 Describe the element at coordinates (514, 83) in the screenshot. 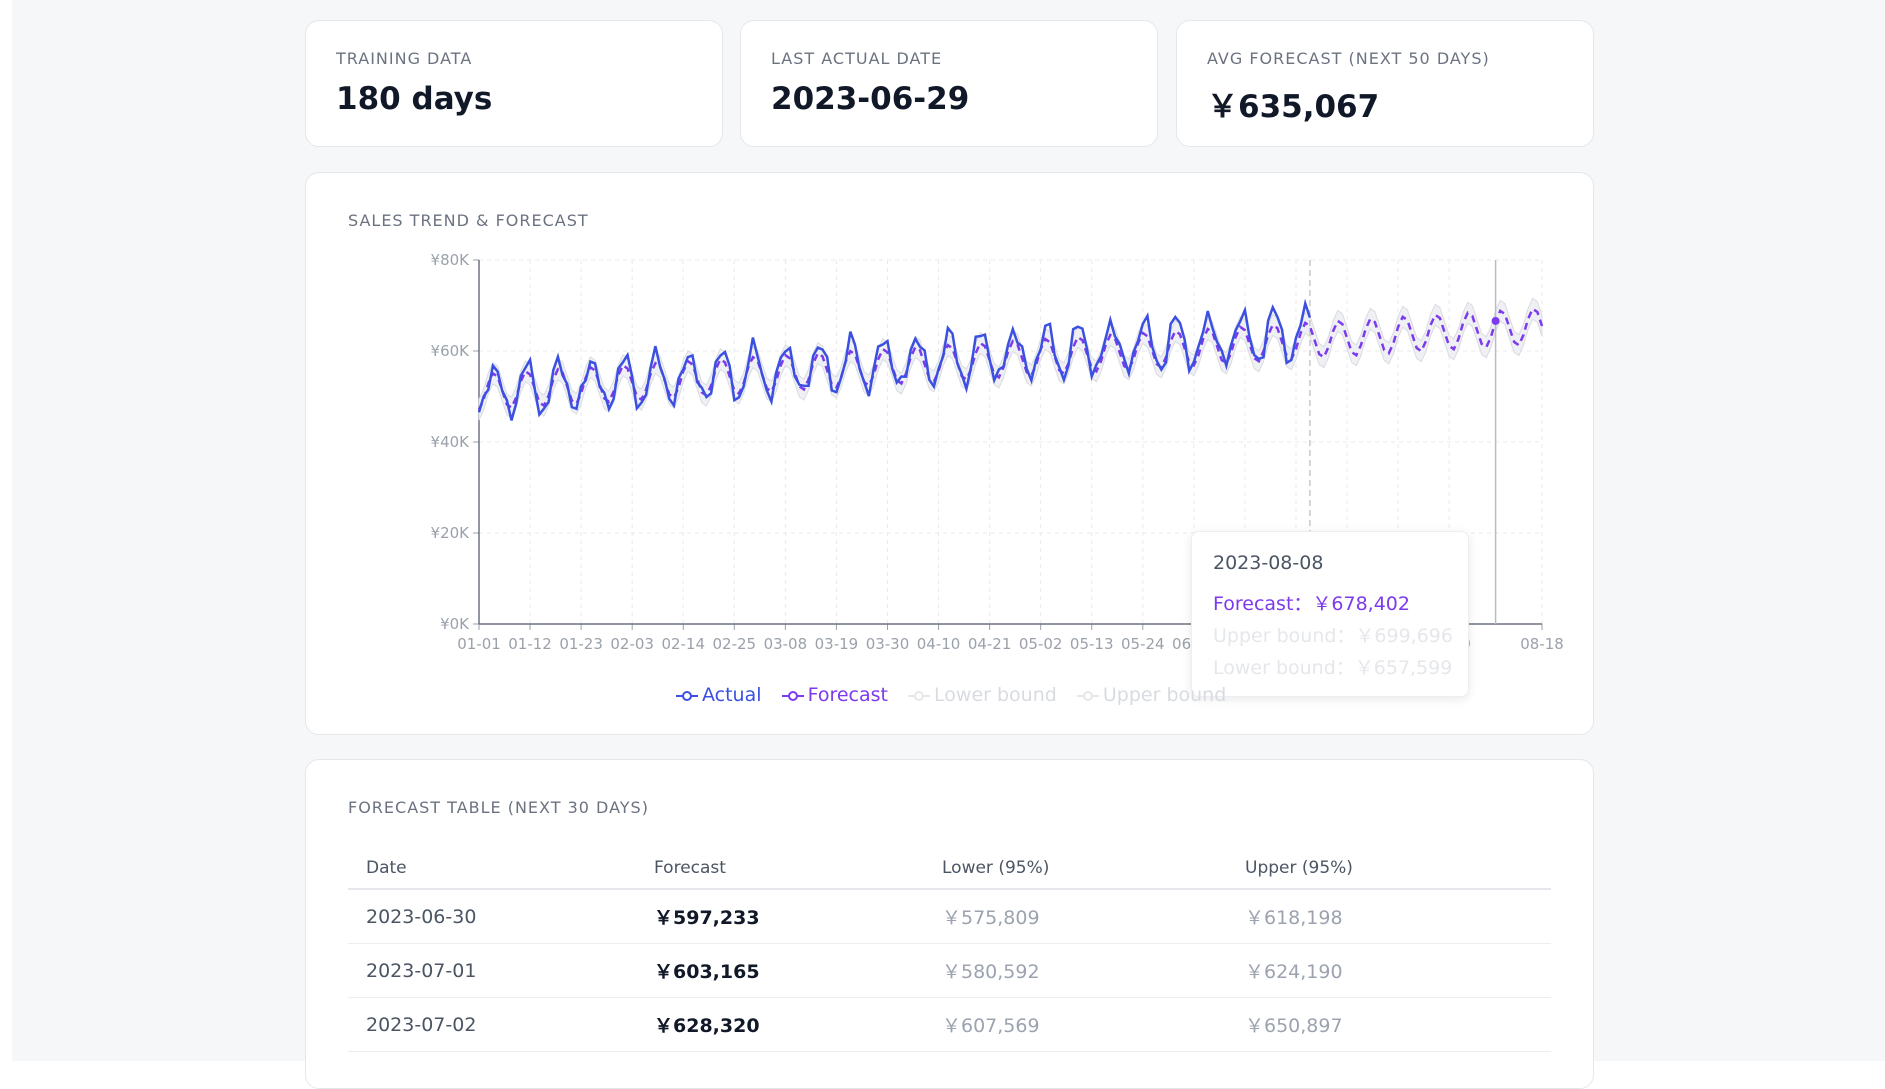

I see `stat-card-training-data: TRAINING DATA 180 days` at that location.